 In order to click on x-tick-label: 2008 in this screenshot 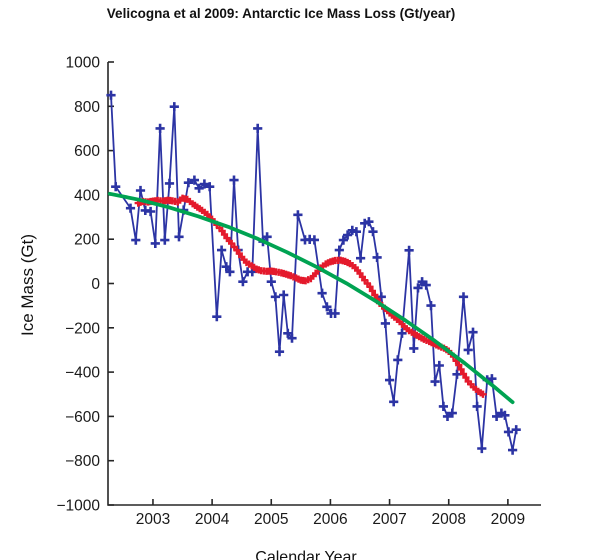, I will do `click(448, 519)`.